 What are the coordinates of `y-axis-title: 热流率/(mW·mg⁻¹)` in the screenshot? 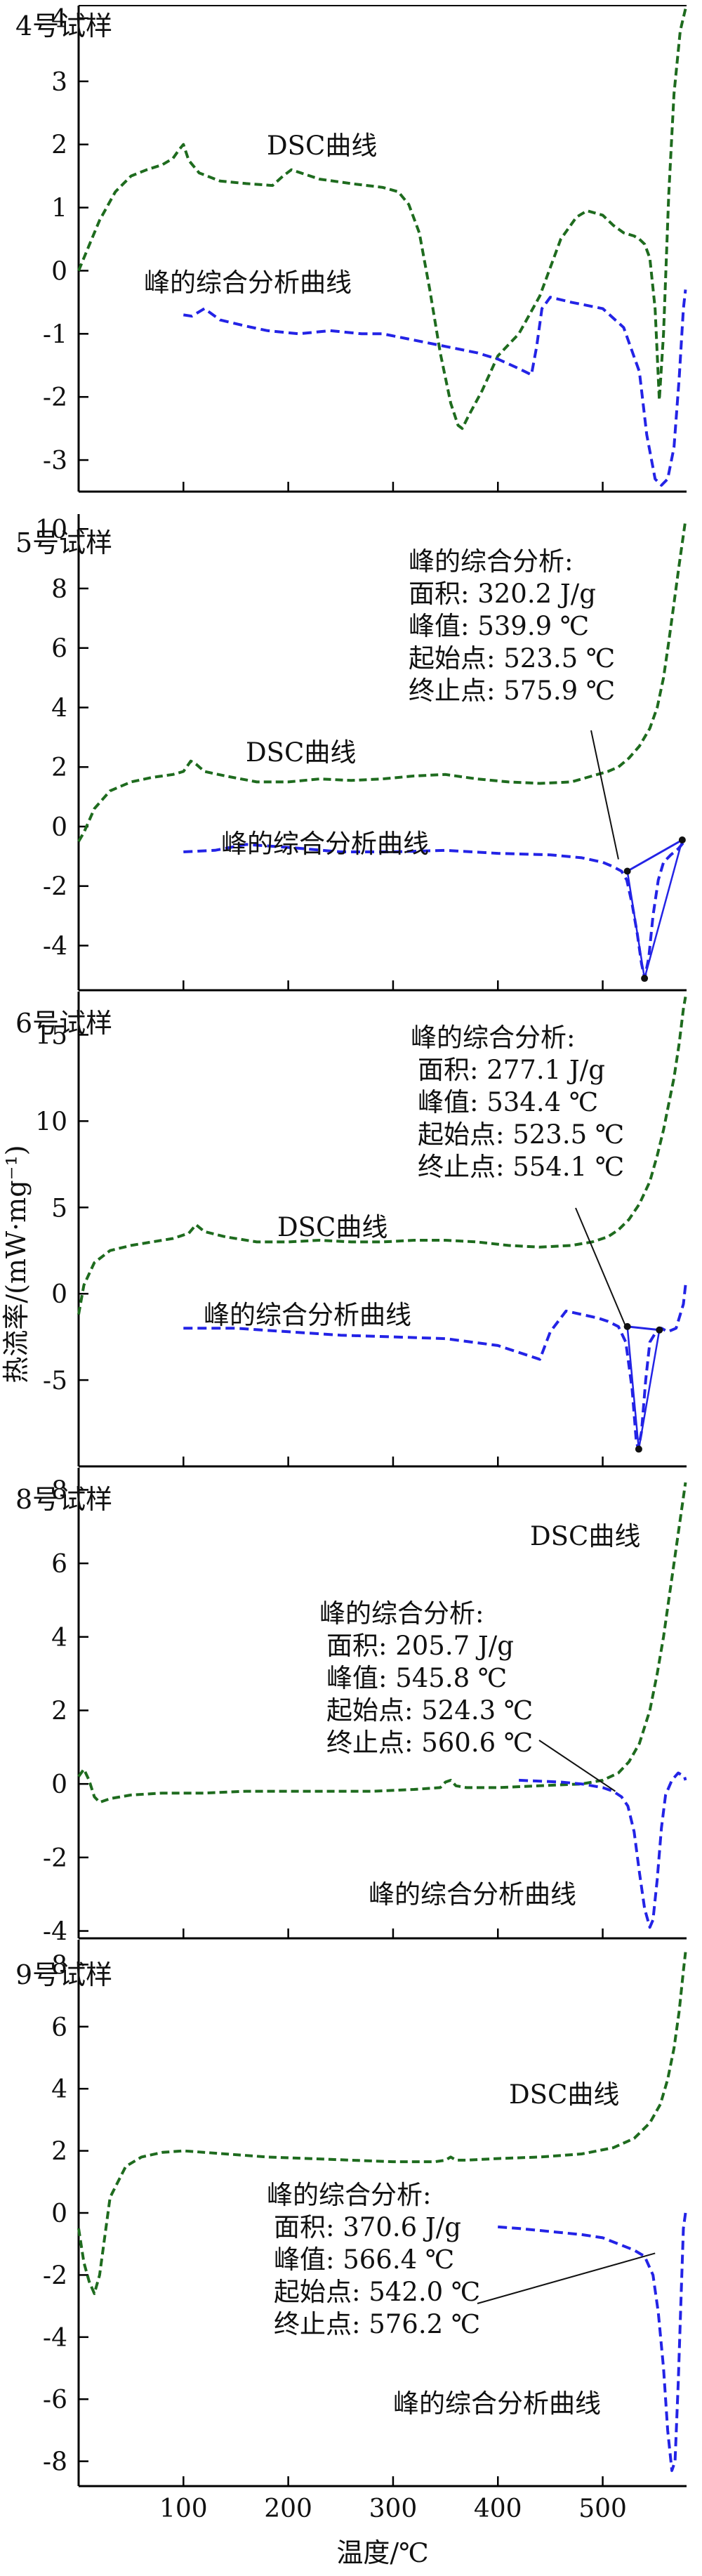 It's located at (16, 1264).